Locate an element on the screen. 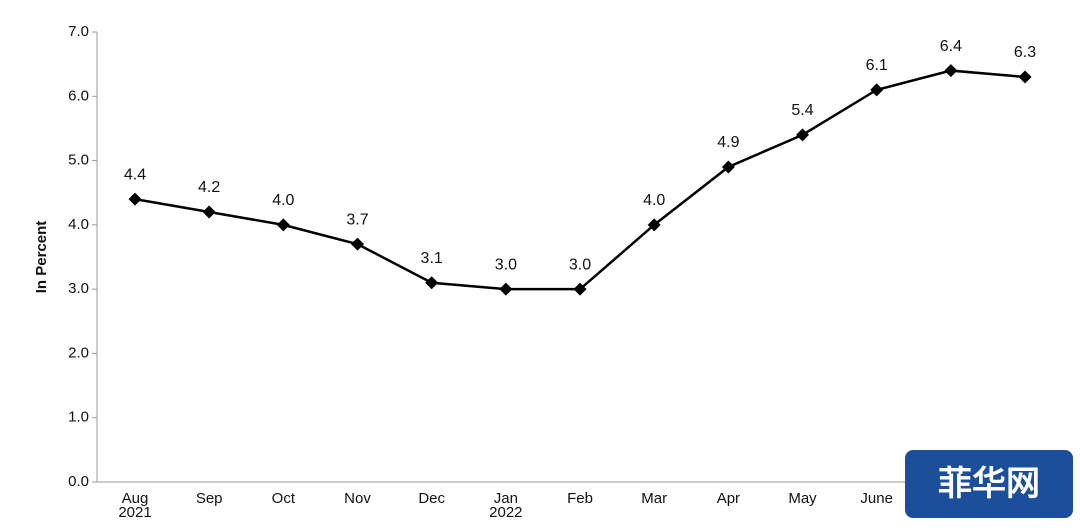  y-axis-label: In Percent is located at coordinates (41, 257).